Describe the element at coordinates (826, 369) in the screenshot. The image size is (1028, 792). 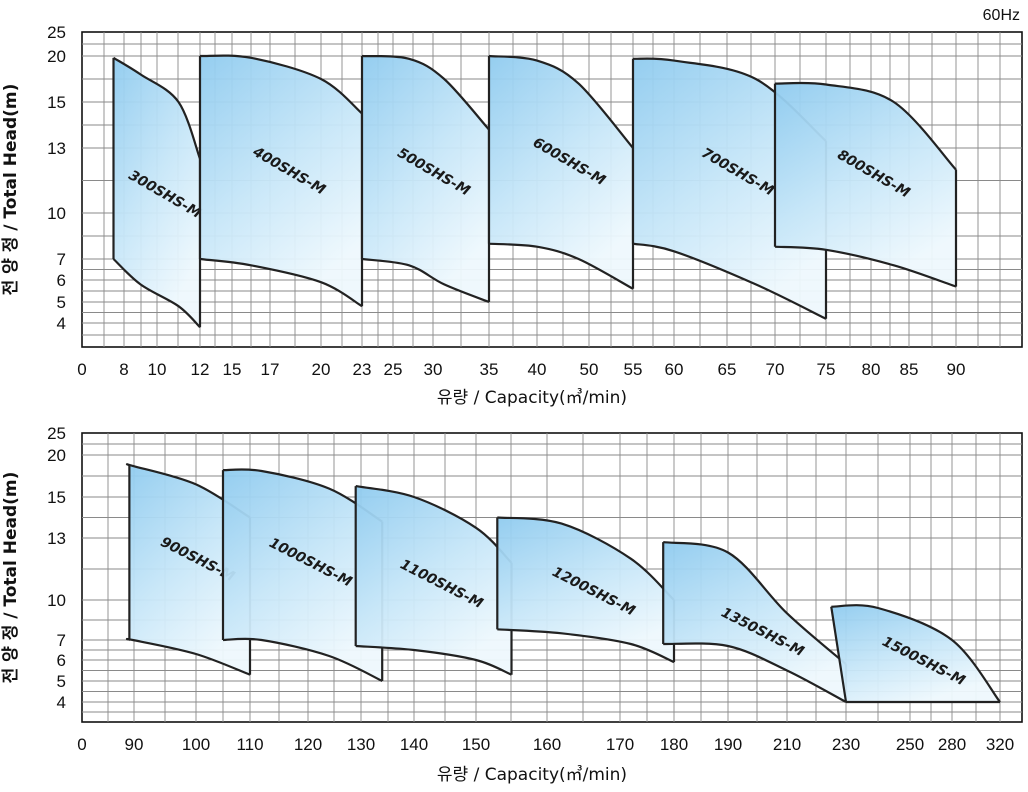
I see `x-tick-label: 75` at that location.